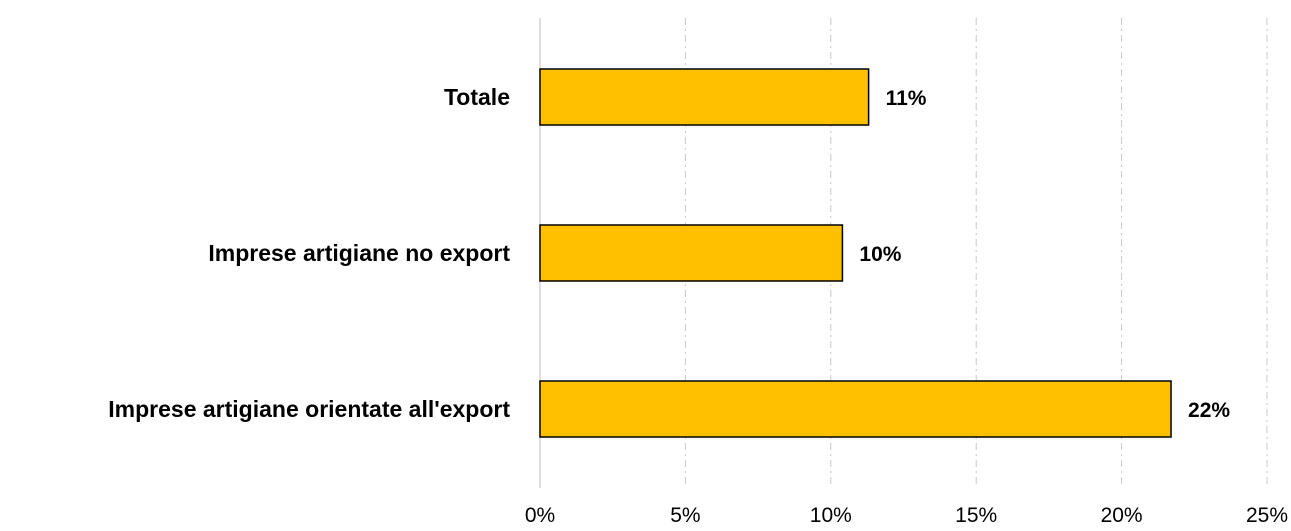 The image size is (1291, 531). What do you see at coordinates (540, 515) in the screenshot?
I see `x-tick-label: 0%` at bounding box center [540, 515].